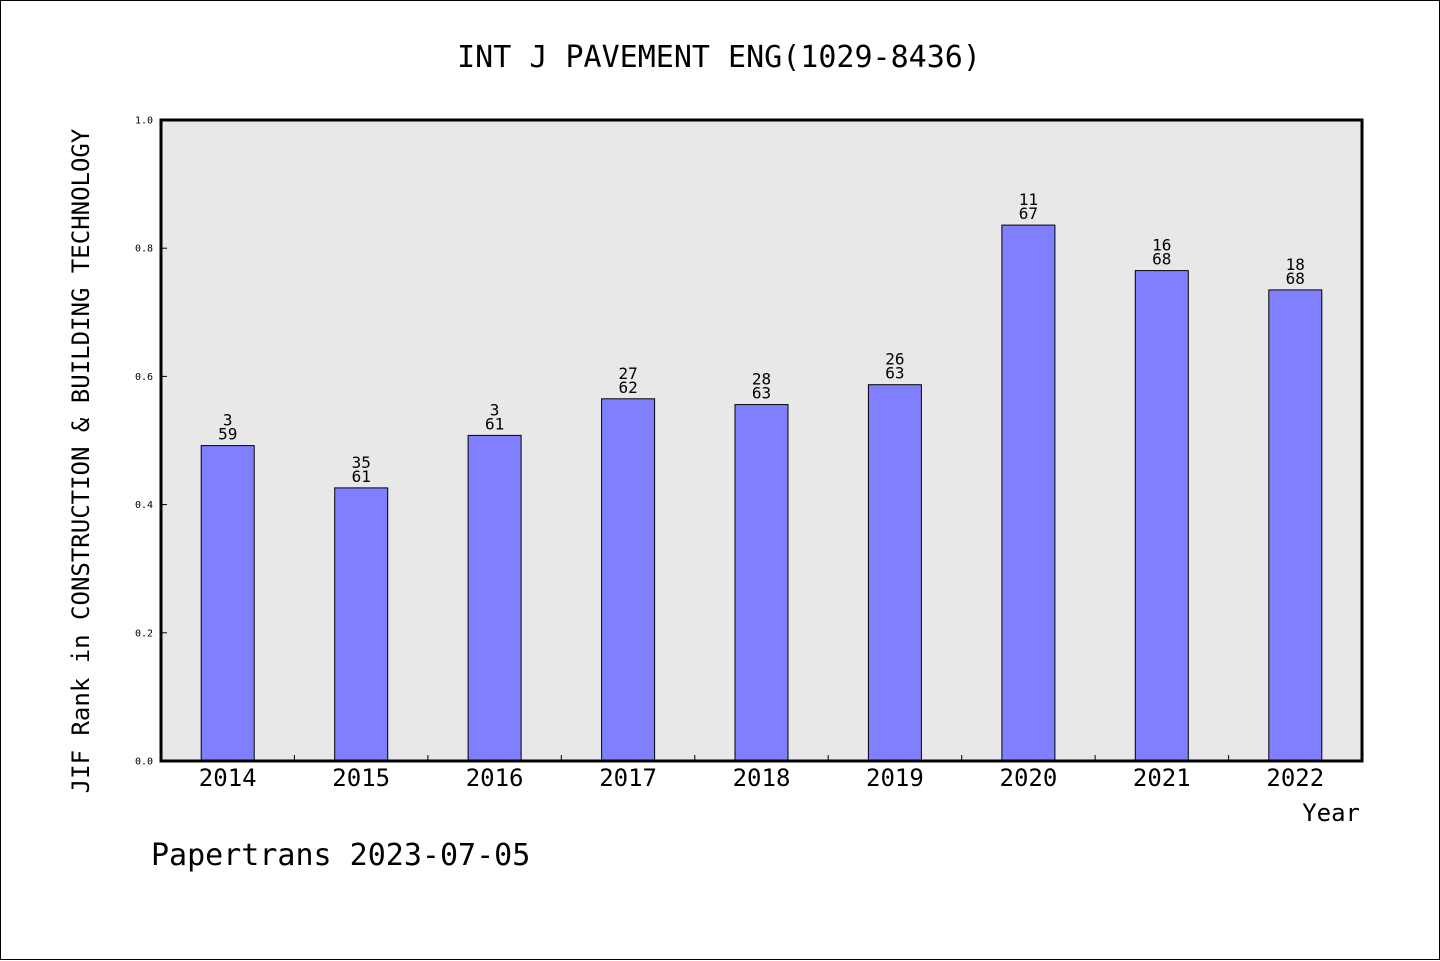 This screenshot has width=1440, height=961. Describe the element at coordinates (151, 442) in the screenshot. I see `y-axis-ticks: 0.0 0.2 0.4 0.6 0.8 1.0` at that location.